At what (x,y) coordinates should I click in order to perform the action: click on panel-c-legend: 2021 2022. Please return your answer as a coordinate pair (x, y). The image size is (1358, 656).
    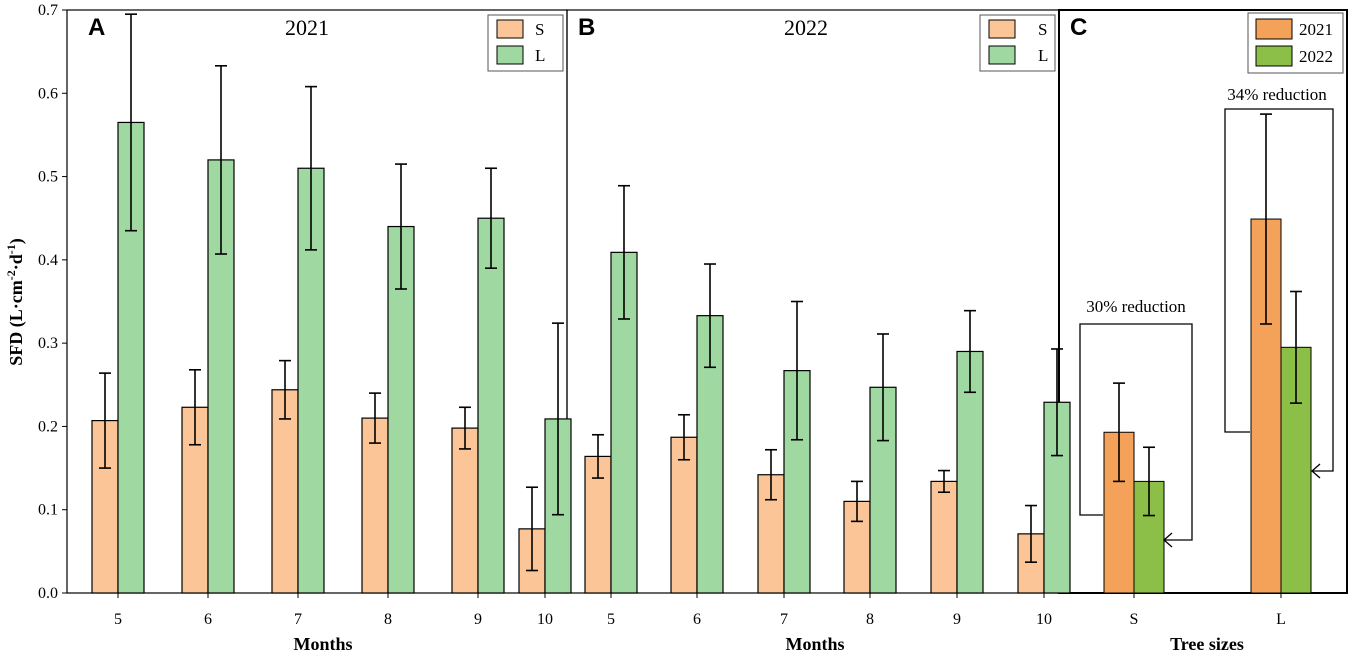
    Looking at the image, I should click on (1295, 43).